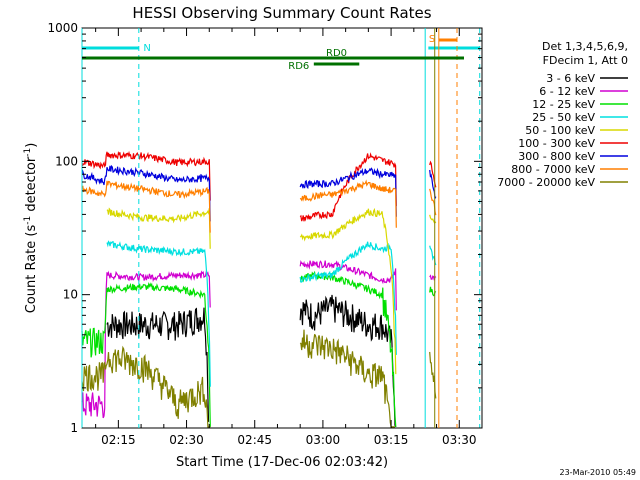 This screenshot has height=480, width=640. I want to click on legend-label: 800 - 7000 keV, so click(553, 169).